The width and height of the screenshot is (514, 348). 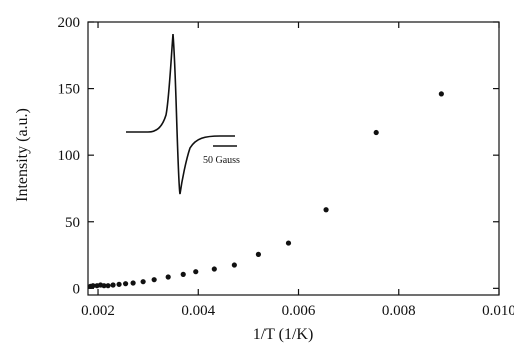 What do you see at coordinates (72, 223) in the screenshot?
I see `y-tick-label: 50` at bounding box center [72, 223].